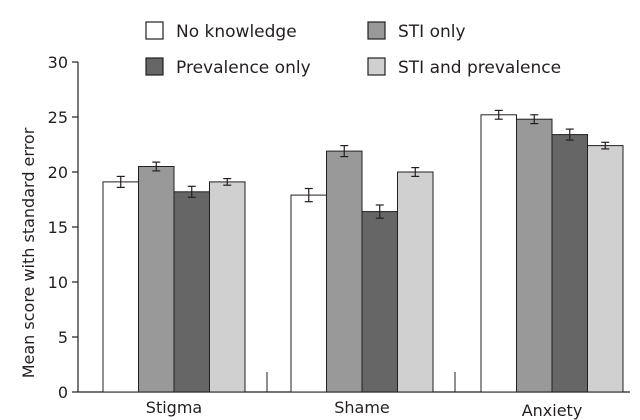 The width and height of the screenshot is (640, 420). Describe the element at coordinates (243, 68) in the screenshot. I see `legend-label: Prevalence only` at that location.